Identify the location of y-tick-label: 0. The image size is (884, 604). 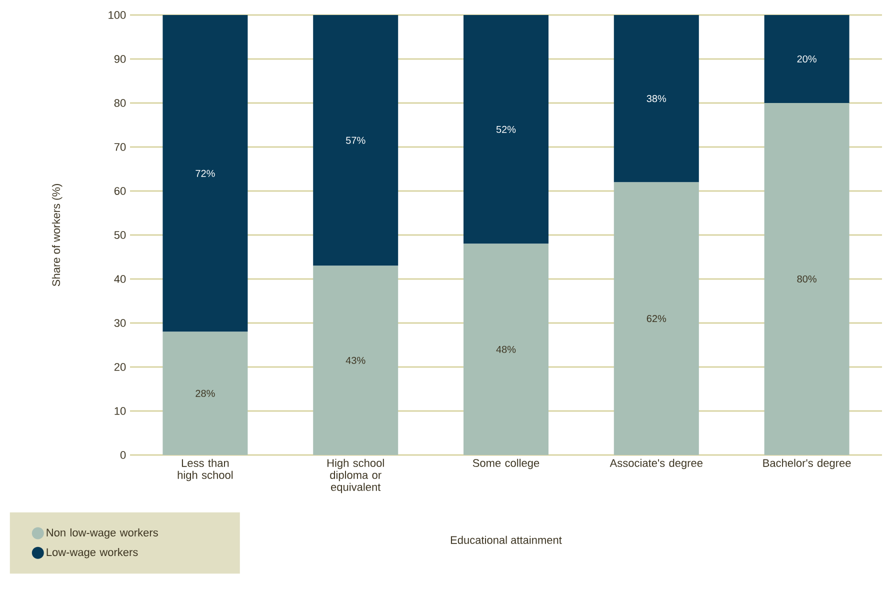
(123, 455).